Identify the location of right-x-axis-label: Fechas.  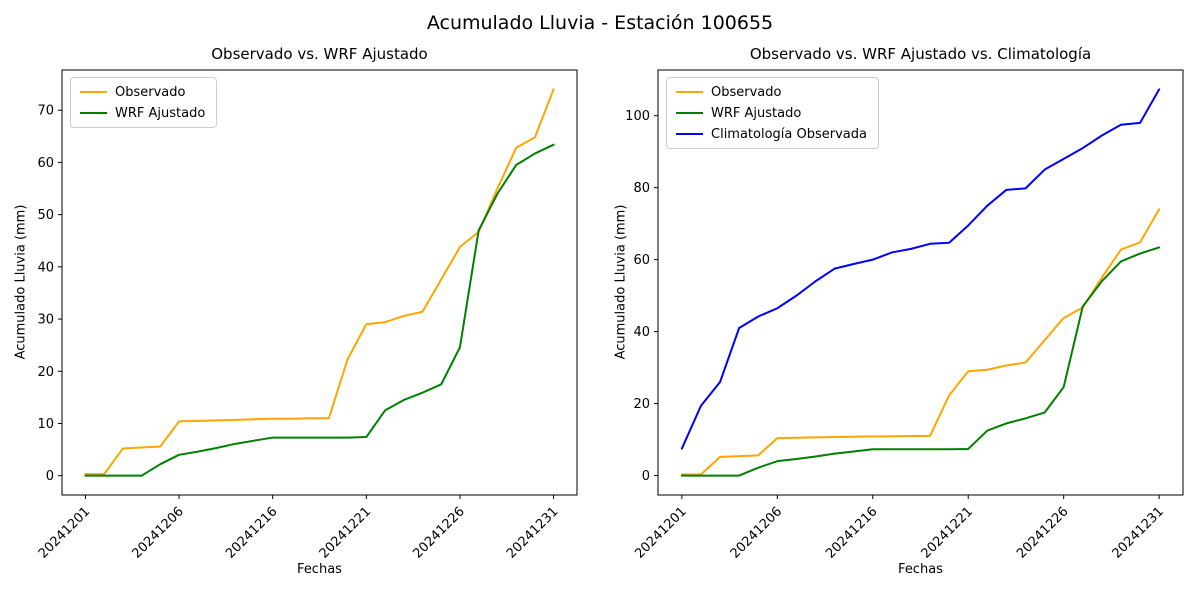
(920, 569).